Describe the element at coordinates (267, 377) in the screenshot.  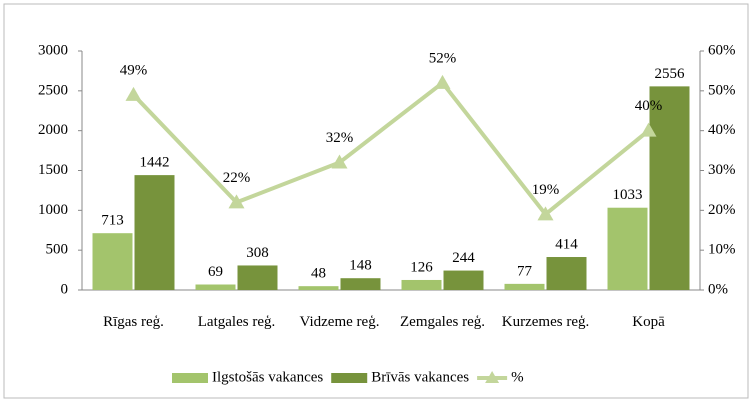
I see `legend-label: Ilgstošās vakances` at that location.